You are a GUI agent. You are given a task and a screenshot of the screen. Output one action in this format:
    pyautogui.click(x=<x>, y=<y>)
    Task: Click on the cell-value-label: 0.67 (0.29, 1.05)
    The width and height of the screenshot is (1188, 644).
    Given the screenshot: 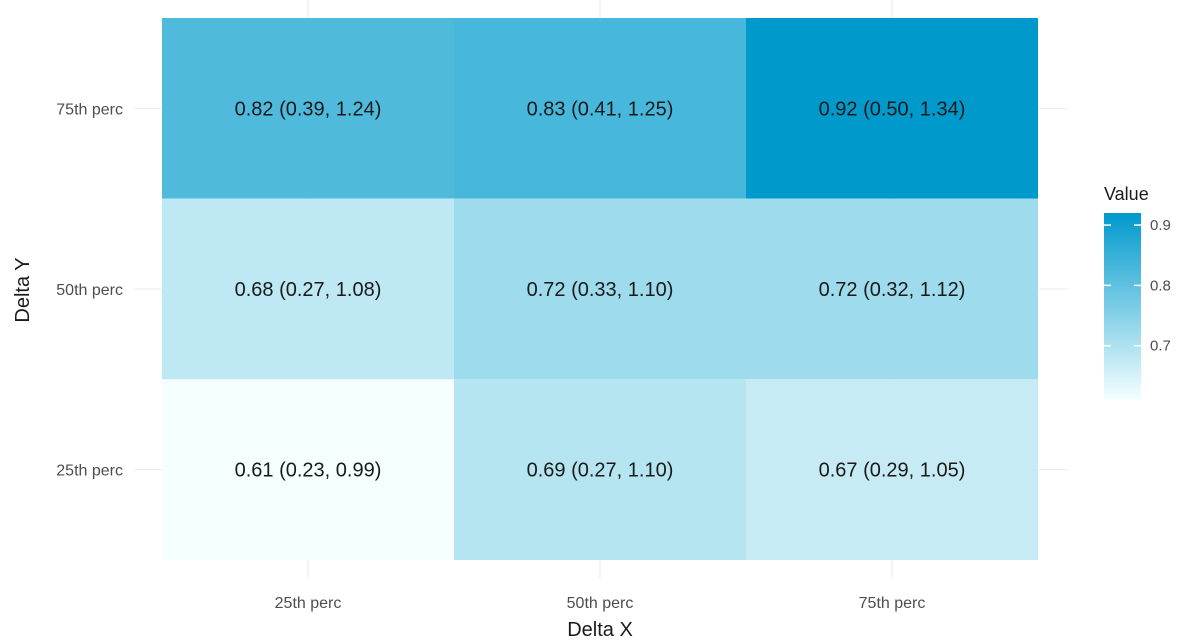 What is the action you would take?
    pyautogui.click(x=892, y=471)
    